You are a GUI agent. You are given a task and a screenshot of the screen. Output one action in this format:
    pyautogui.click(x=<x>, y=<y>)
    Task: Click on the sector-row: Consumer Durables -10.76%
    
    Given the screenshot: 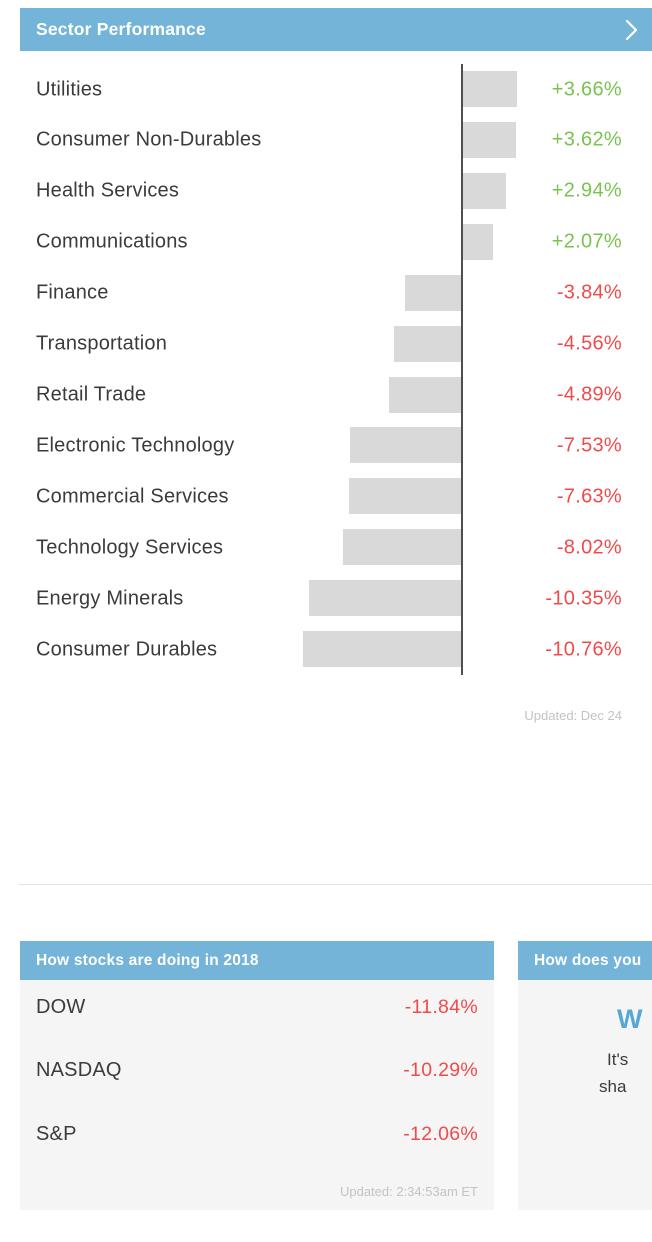 What is the action you would take?
    pyautogui.click(x=336, y=649)
    